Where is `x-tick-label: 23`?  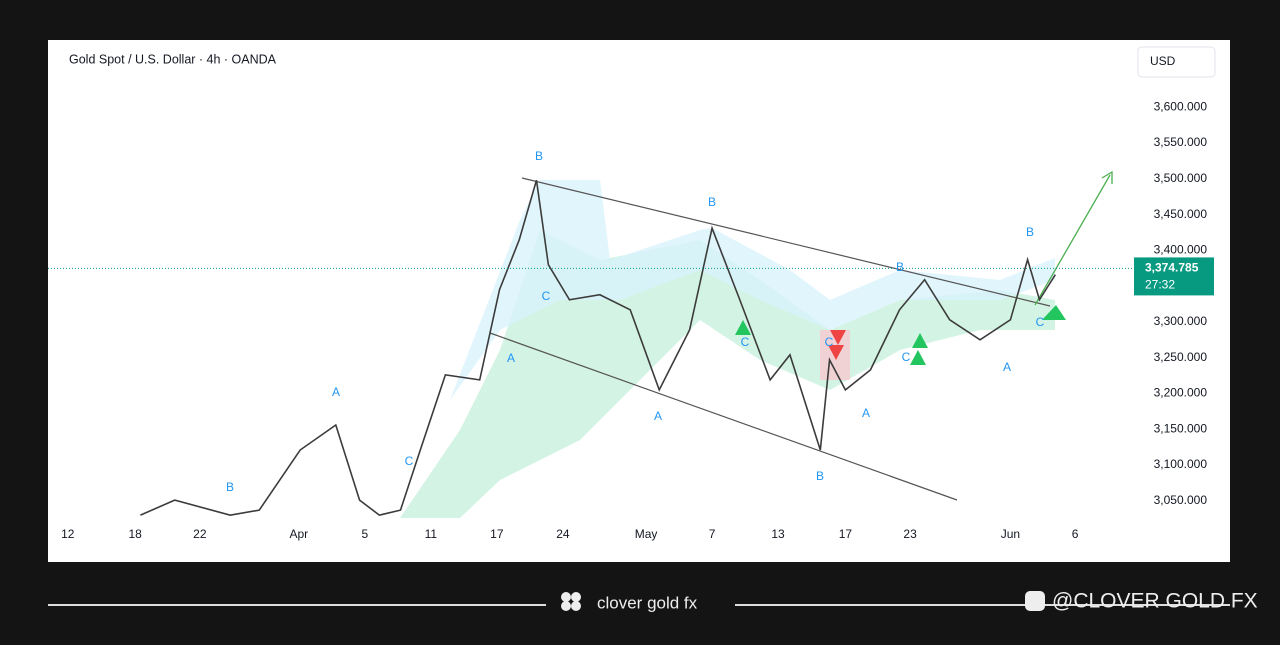
x-tick-label: 23 is located at coordinates (910, 534).